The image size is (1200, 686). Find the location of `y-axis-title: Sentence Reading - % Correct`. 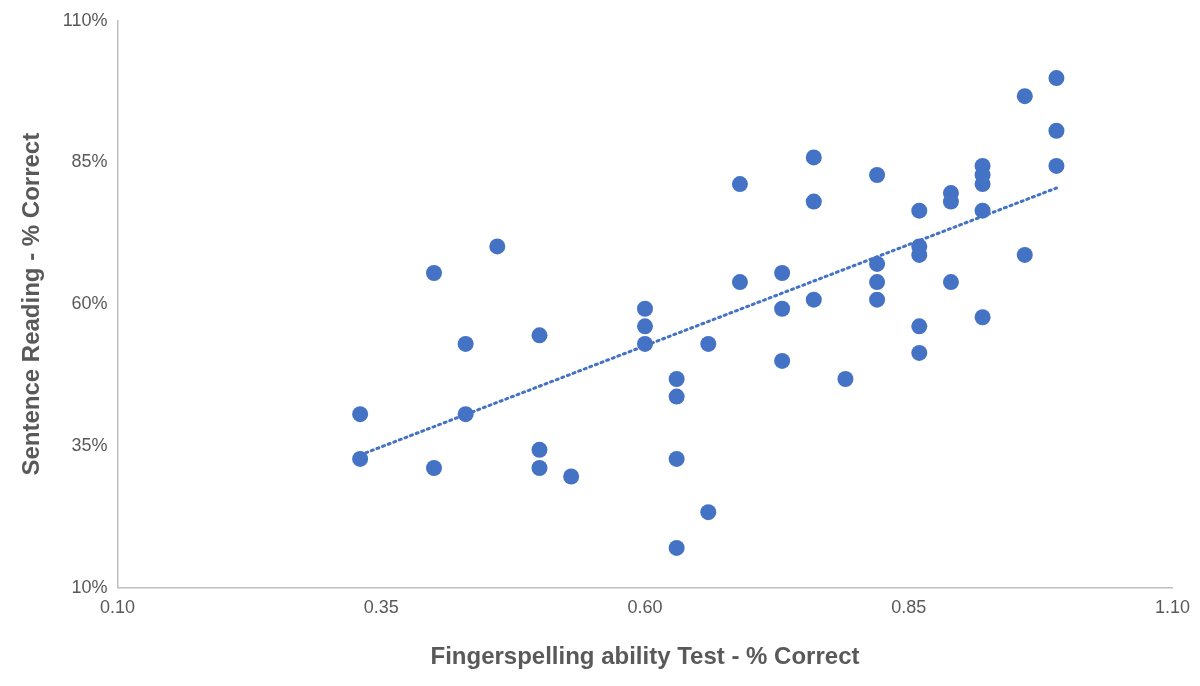

y-axis-title: Sentence Reading - % Correct is located at coordinates (31, 304).